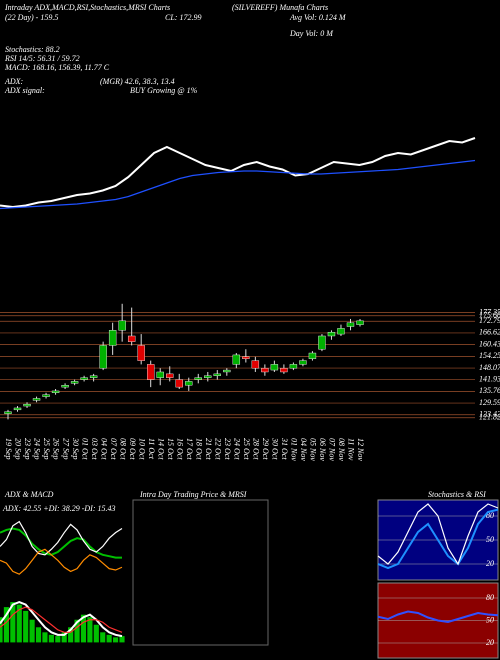  Describe the element at coordinates (246, 449) in the screenshot. I see `x-tick-label: 25 Oct` at that location.